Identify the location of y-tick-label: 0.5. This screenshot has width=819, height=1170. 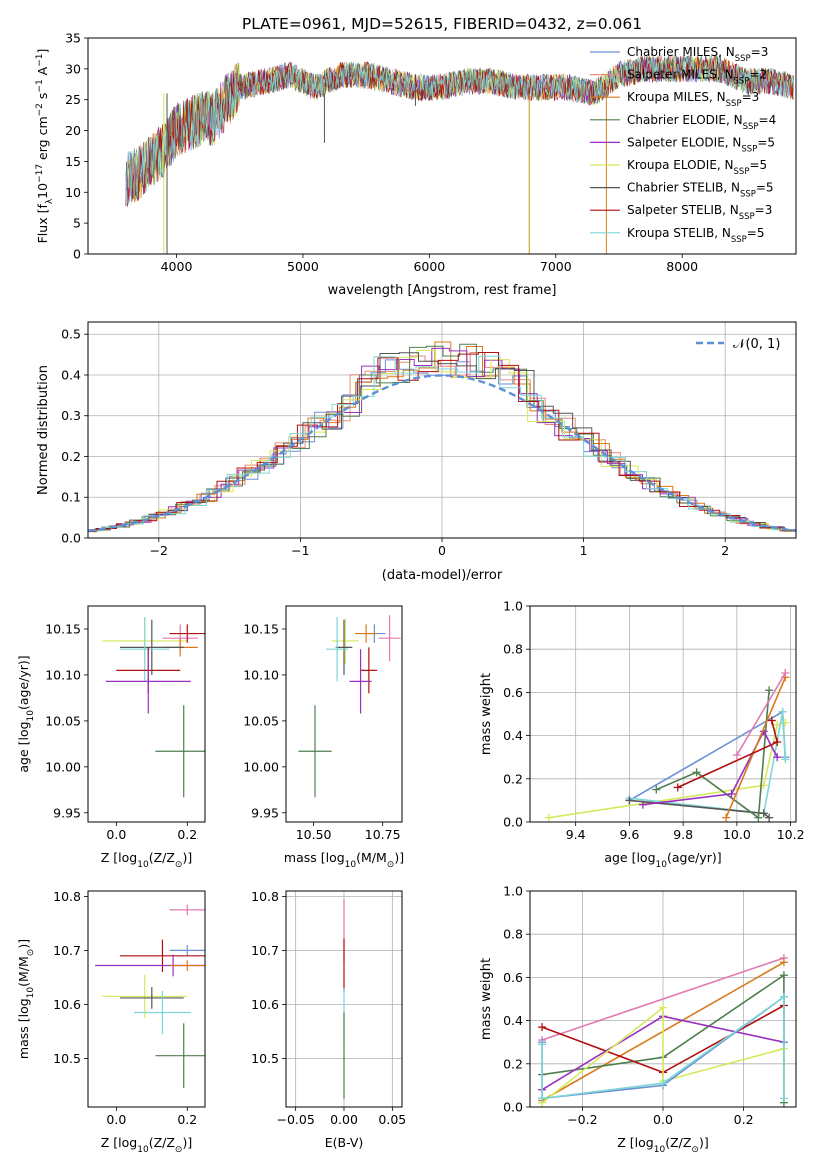
(71, 334).